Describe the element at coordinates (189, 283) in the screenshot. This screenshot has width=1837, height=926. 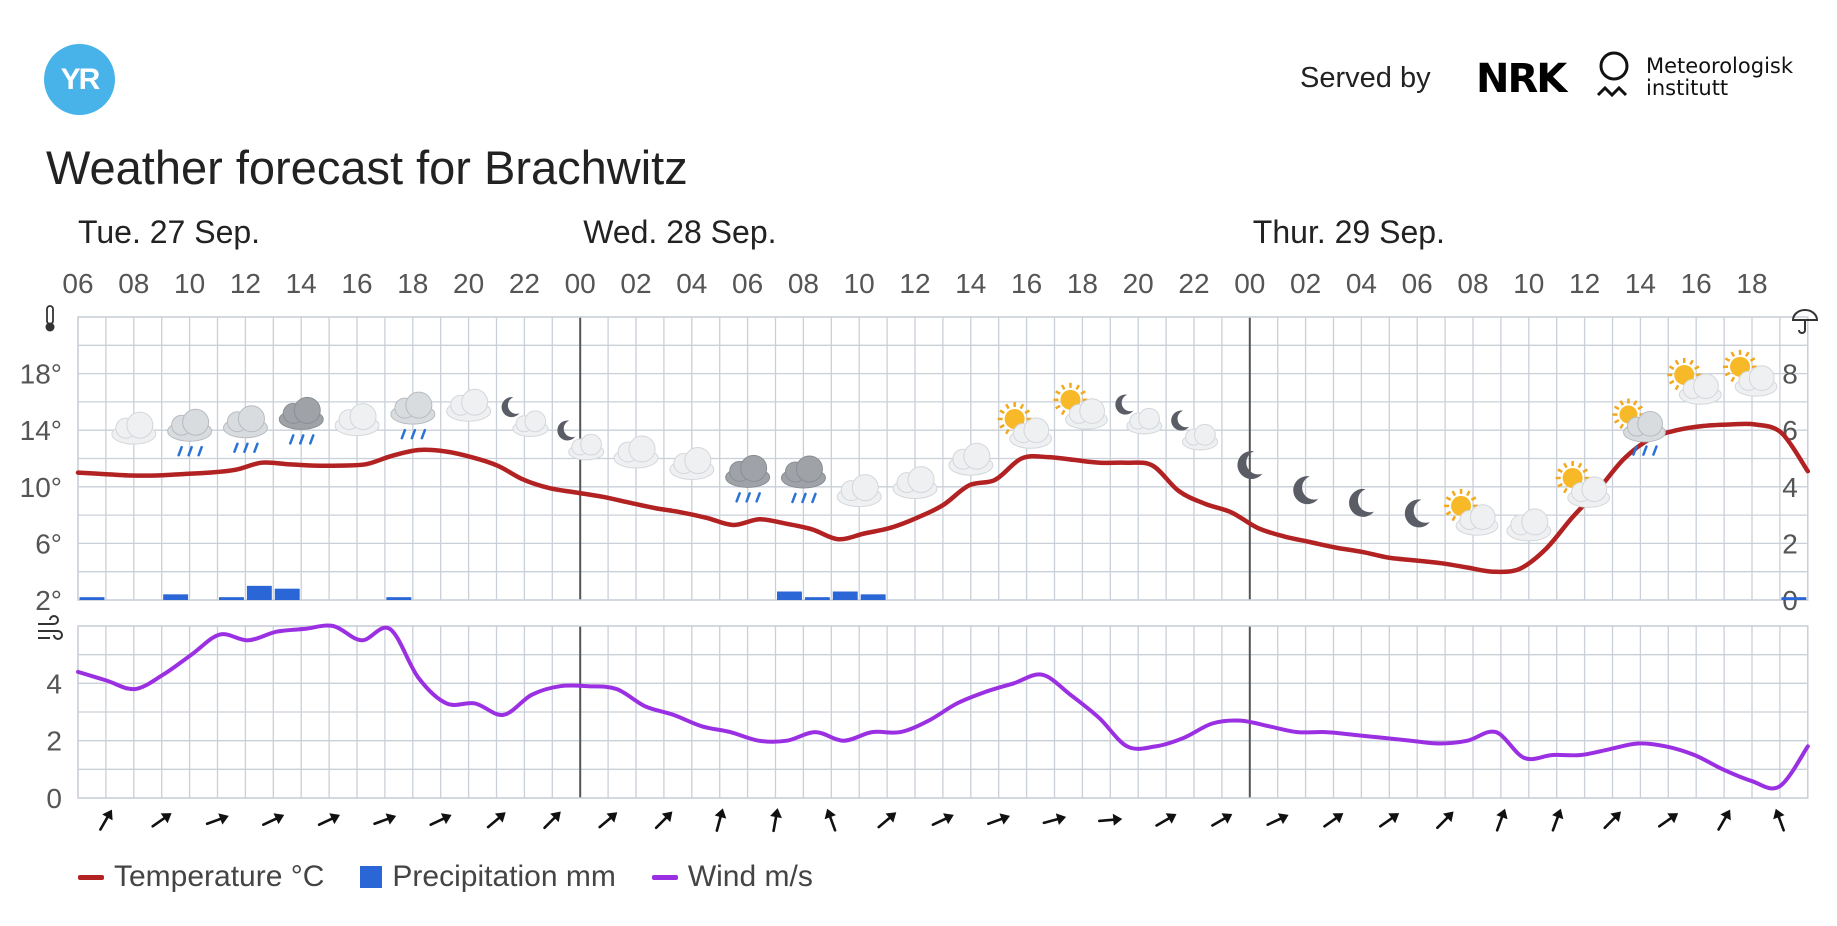
I see `x-tick-label: 10` at that location.